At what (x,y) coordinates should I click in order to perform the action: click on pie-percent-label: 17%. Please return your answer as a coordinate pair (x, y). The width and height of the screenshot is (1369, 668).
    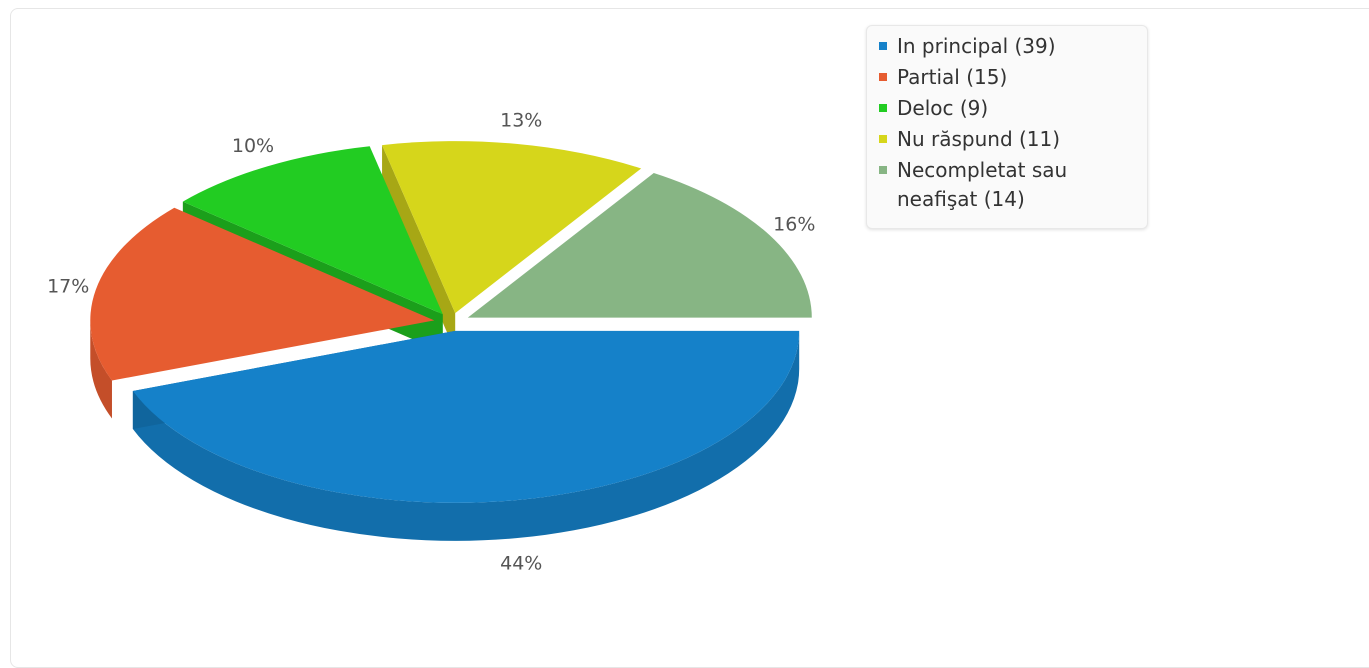
    Looking at the image, I should click on (68, 286).